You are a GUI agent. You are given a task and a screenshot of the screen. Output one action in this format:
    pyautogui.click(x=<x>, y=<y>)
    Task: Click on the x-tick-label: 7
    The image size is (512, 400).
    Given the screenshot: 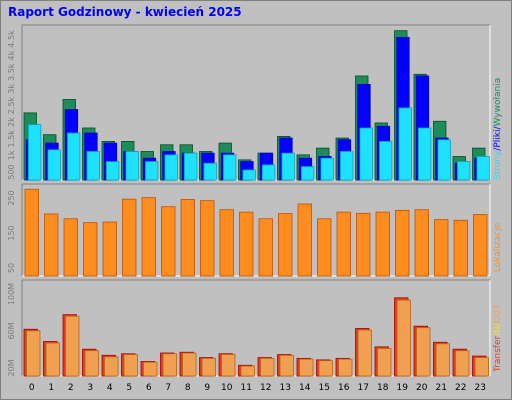 What is the action you would take?
    pyautogui.click(x=168, y=388)
    